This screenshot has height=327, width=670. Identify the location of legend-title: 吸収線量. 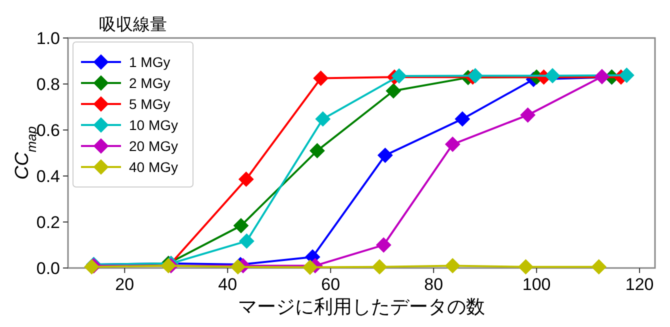
(133, 24).